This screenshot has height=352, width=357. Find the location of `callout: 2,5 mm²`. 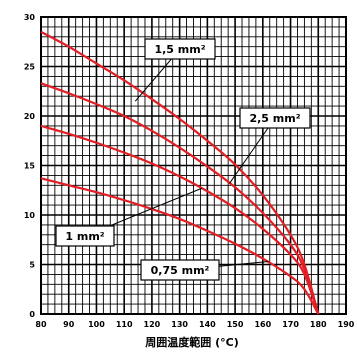

callout: 2,5 mm² is located at coordinates (275, 118).